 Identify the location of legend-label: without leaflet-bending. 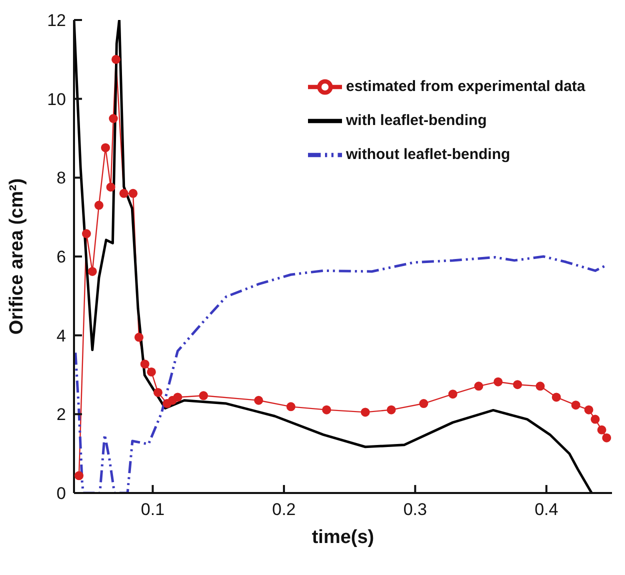
(428, 154).